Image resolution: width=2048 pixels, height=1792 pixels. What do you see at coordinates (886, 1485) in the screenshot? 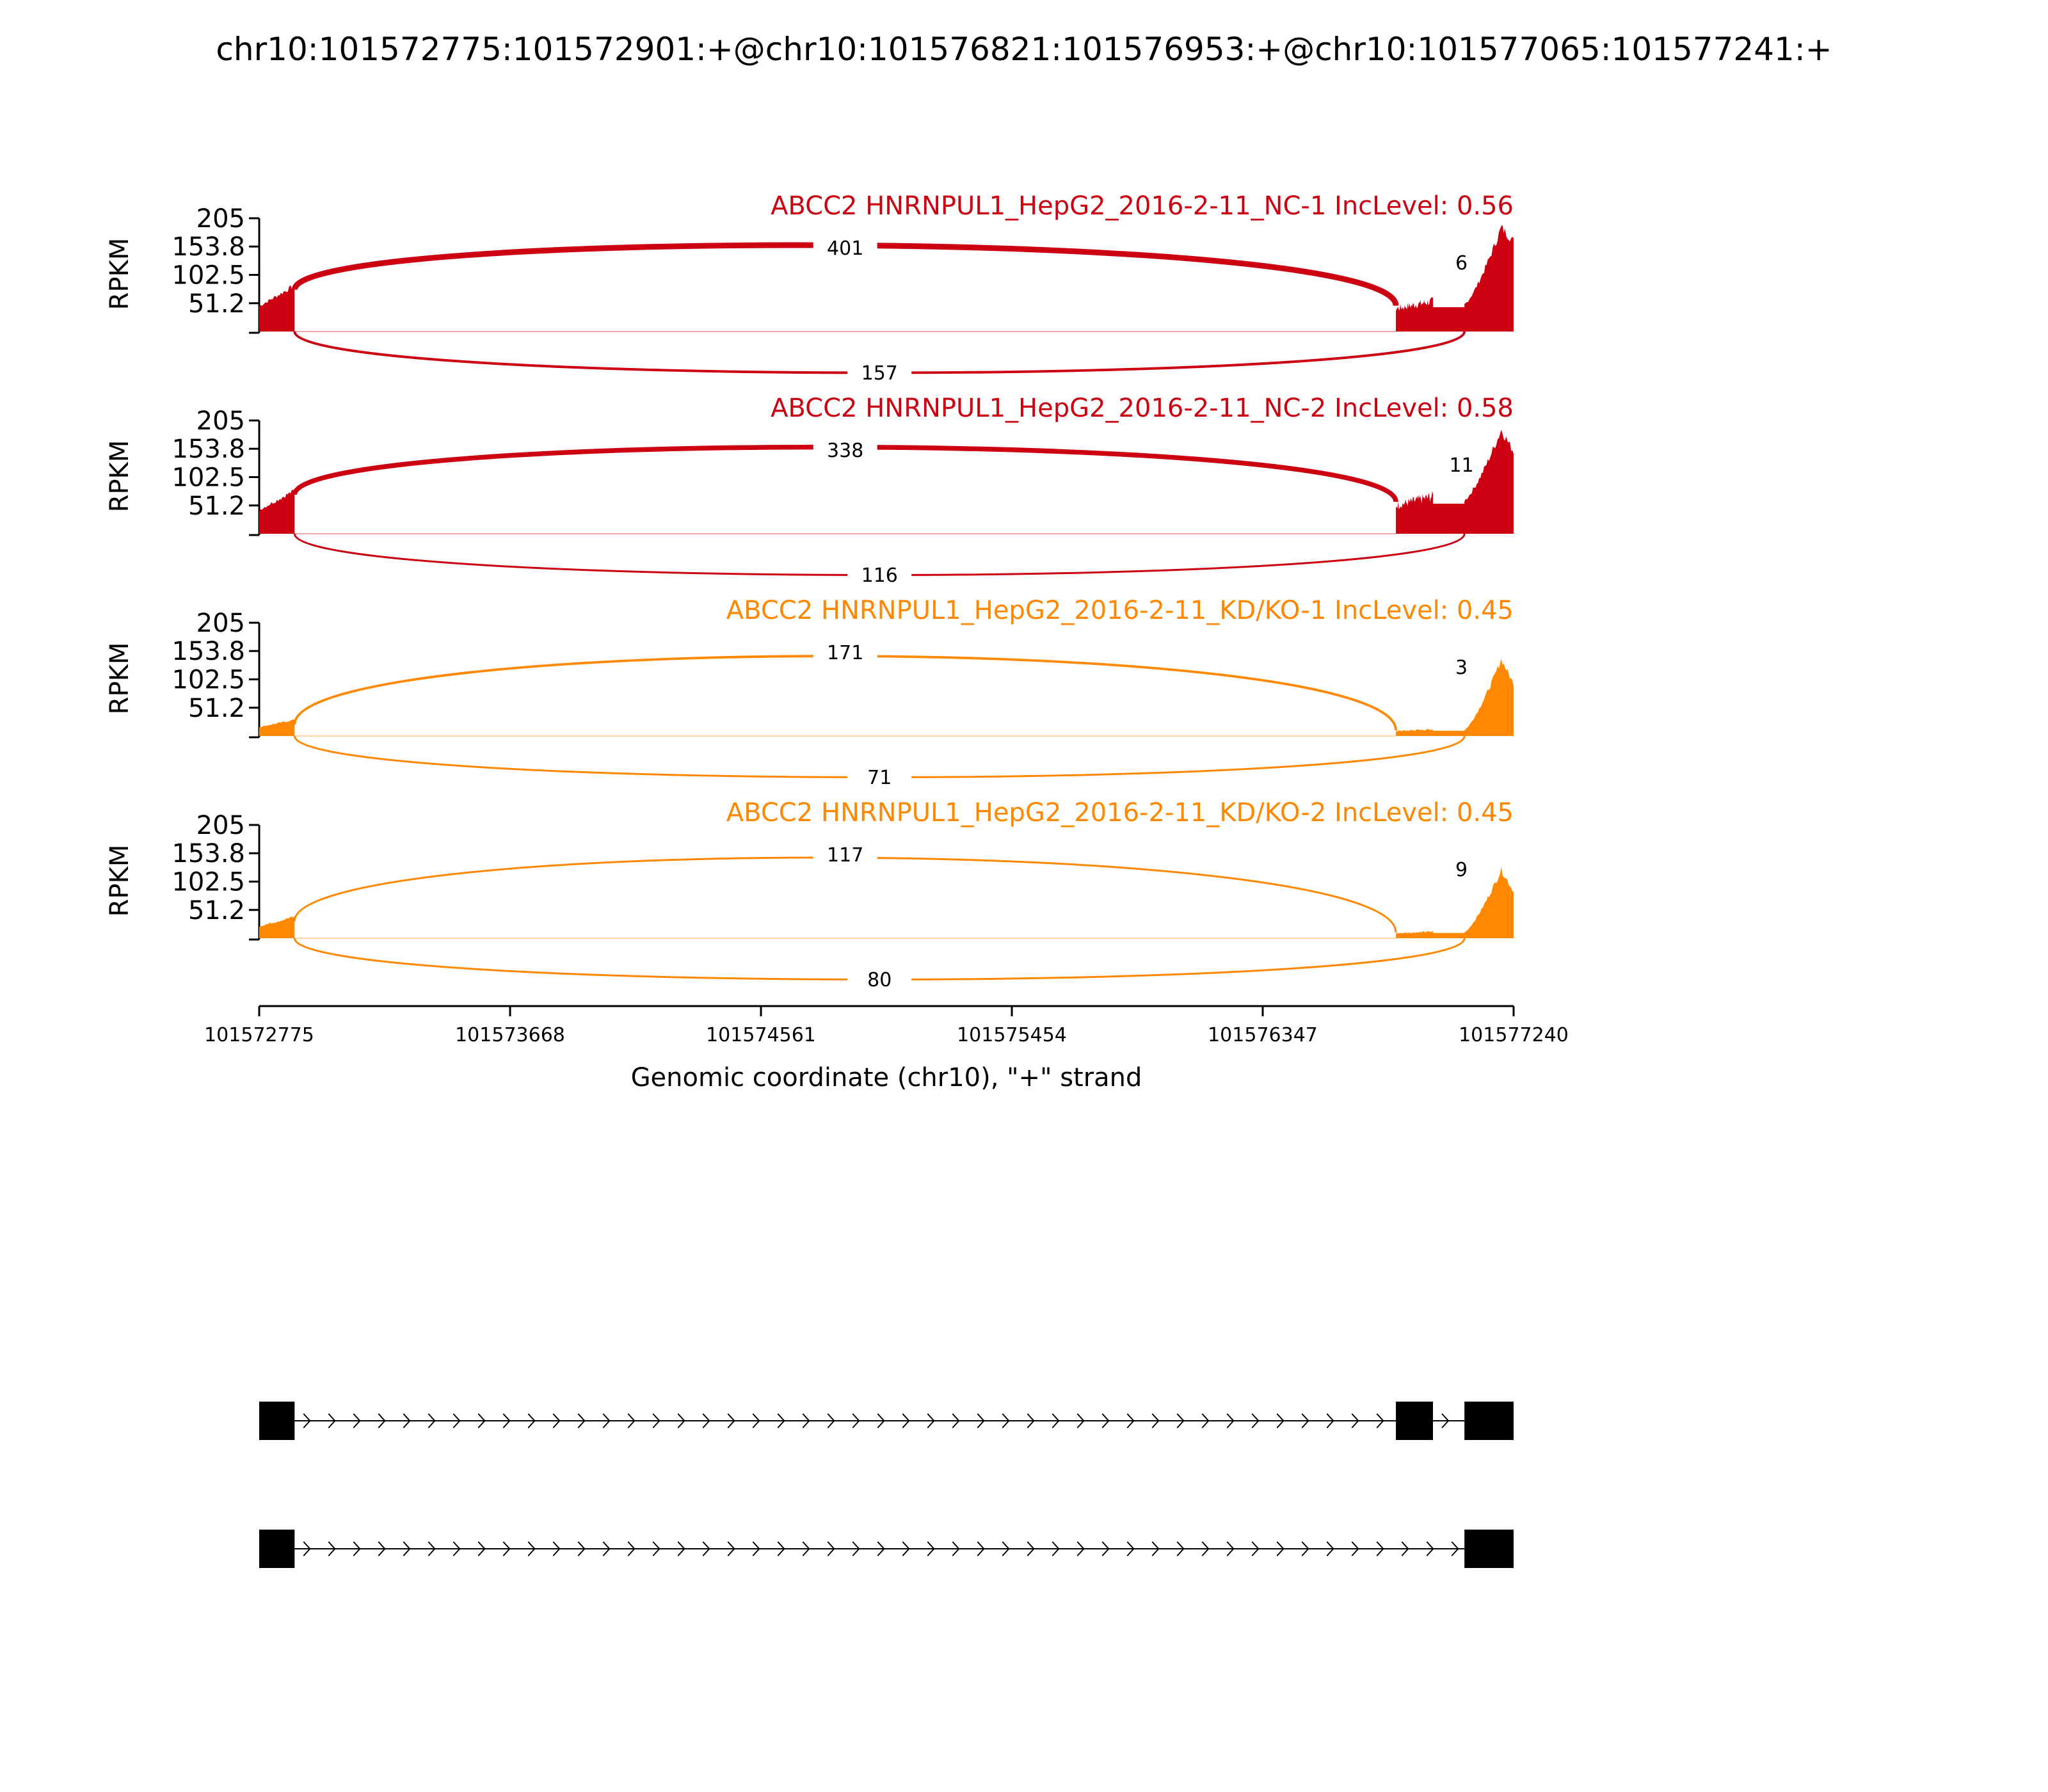
I see `isoform-tracks` at bounding box center [886, 1485].